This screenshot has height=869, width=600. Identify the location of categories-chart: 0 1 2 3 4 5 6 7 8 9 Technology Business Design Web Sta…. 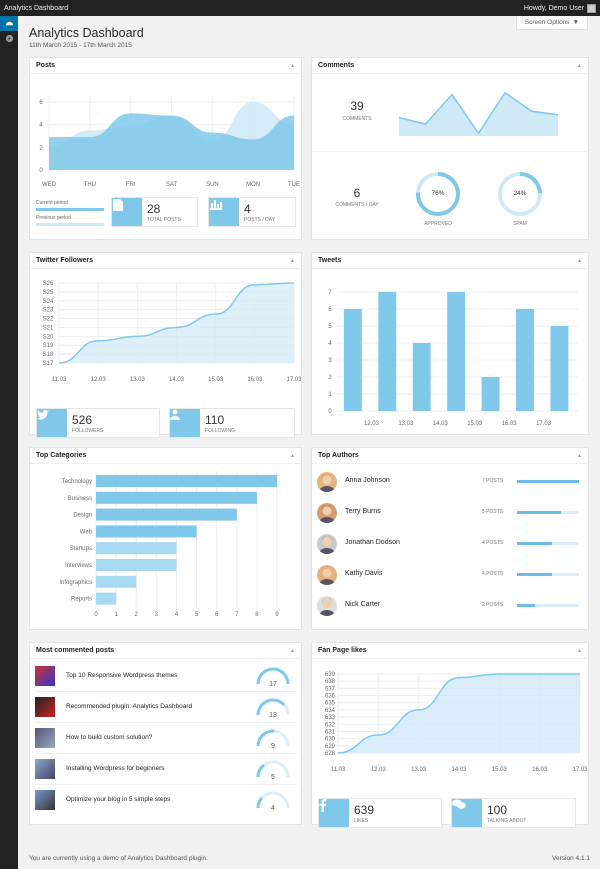
(169, 544).